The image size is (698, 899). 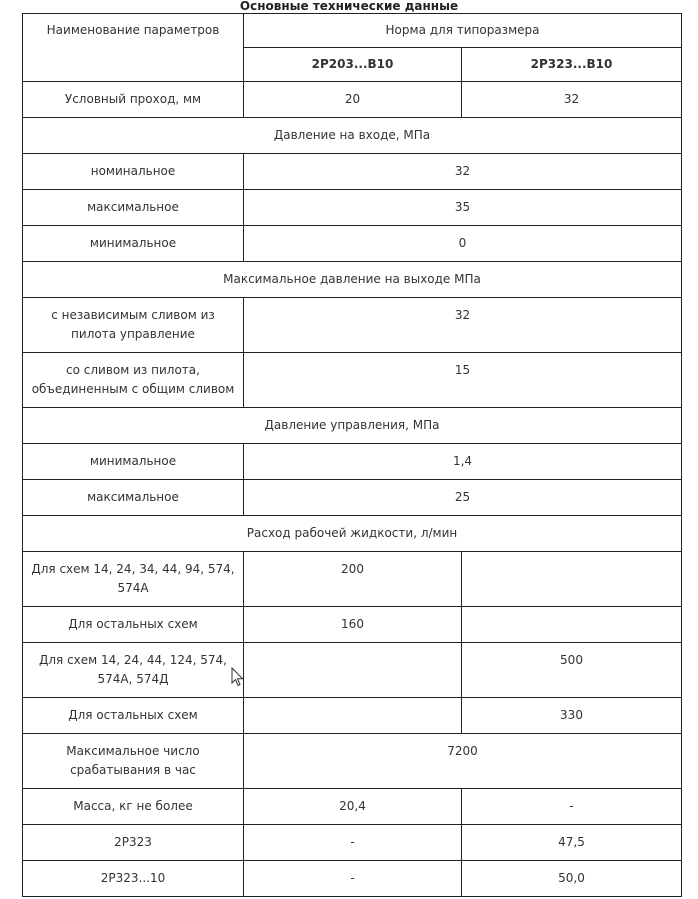 I want to click on section-title: Давление управления, МПа, so click(x=352, y=425).